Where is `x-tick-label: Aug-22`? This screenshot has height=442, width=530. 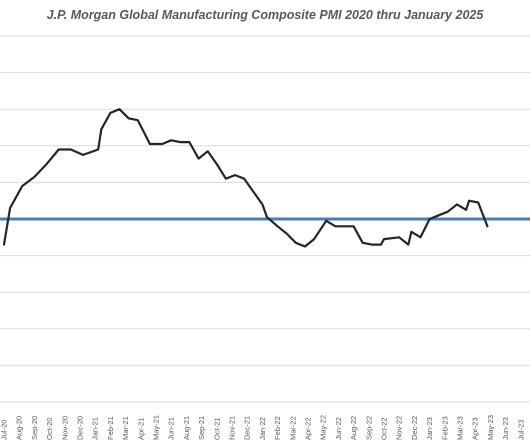
x-tick-label: Aug-22 is located at coordinates (353, 428).